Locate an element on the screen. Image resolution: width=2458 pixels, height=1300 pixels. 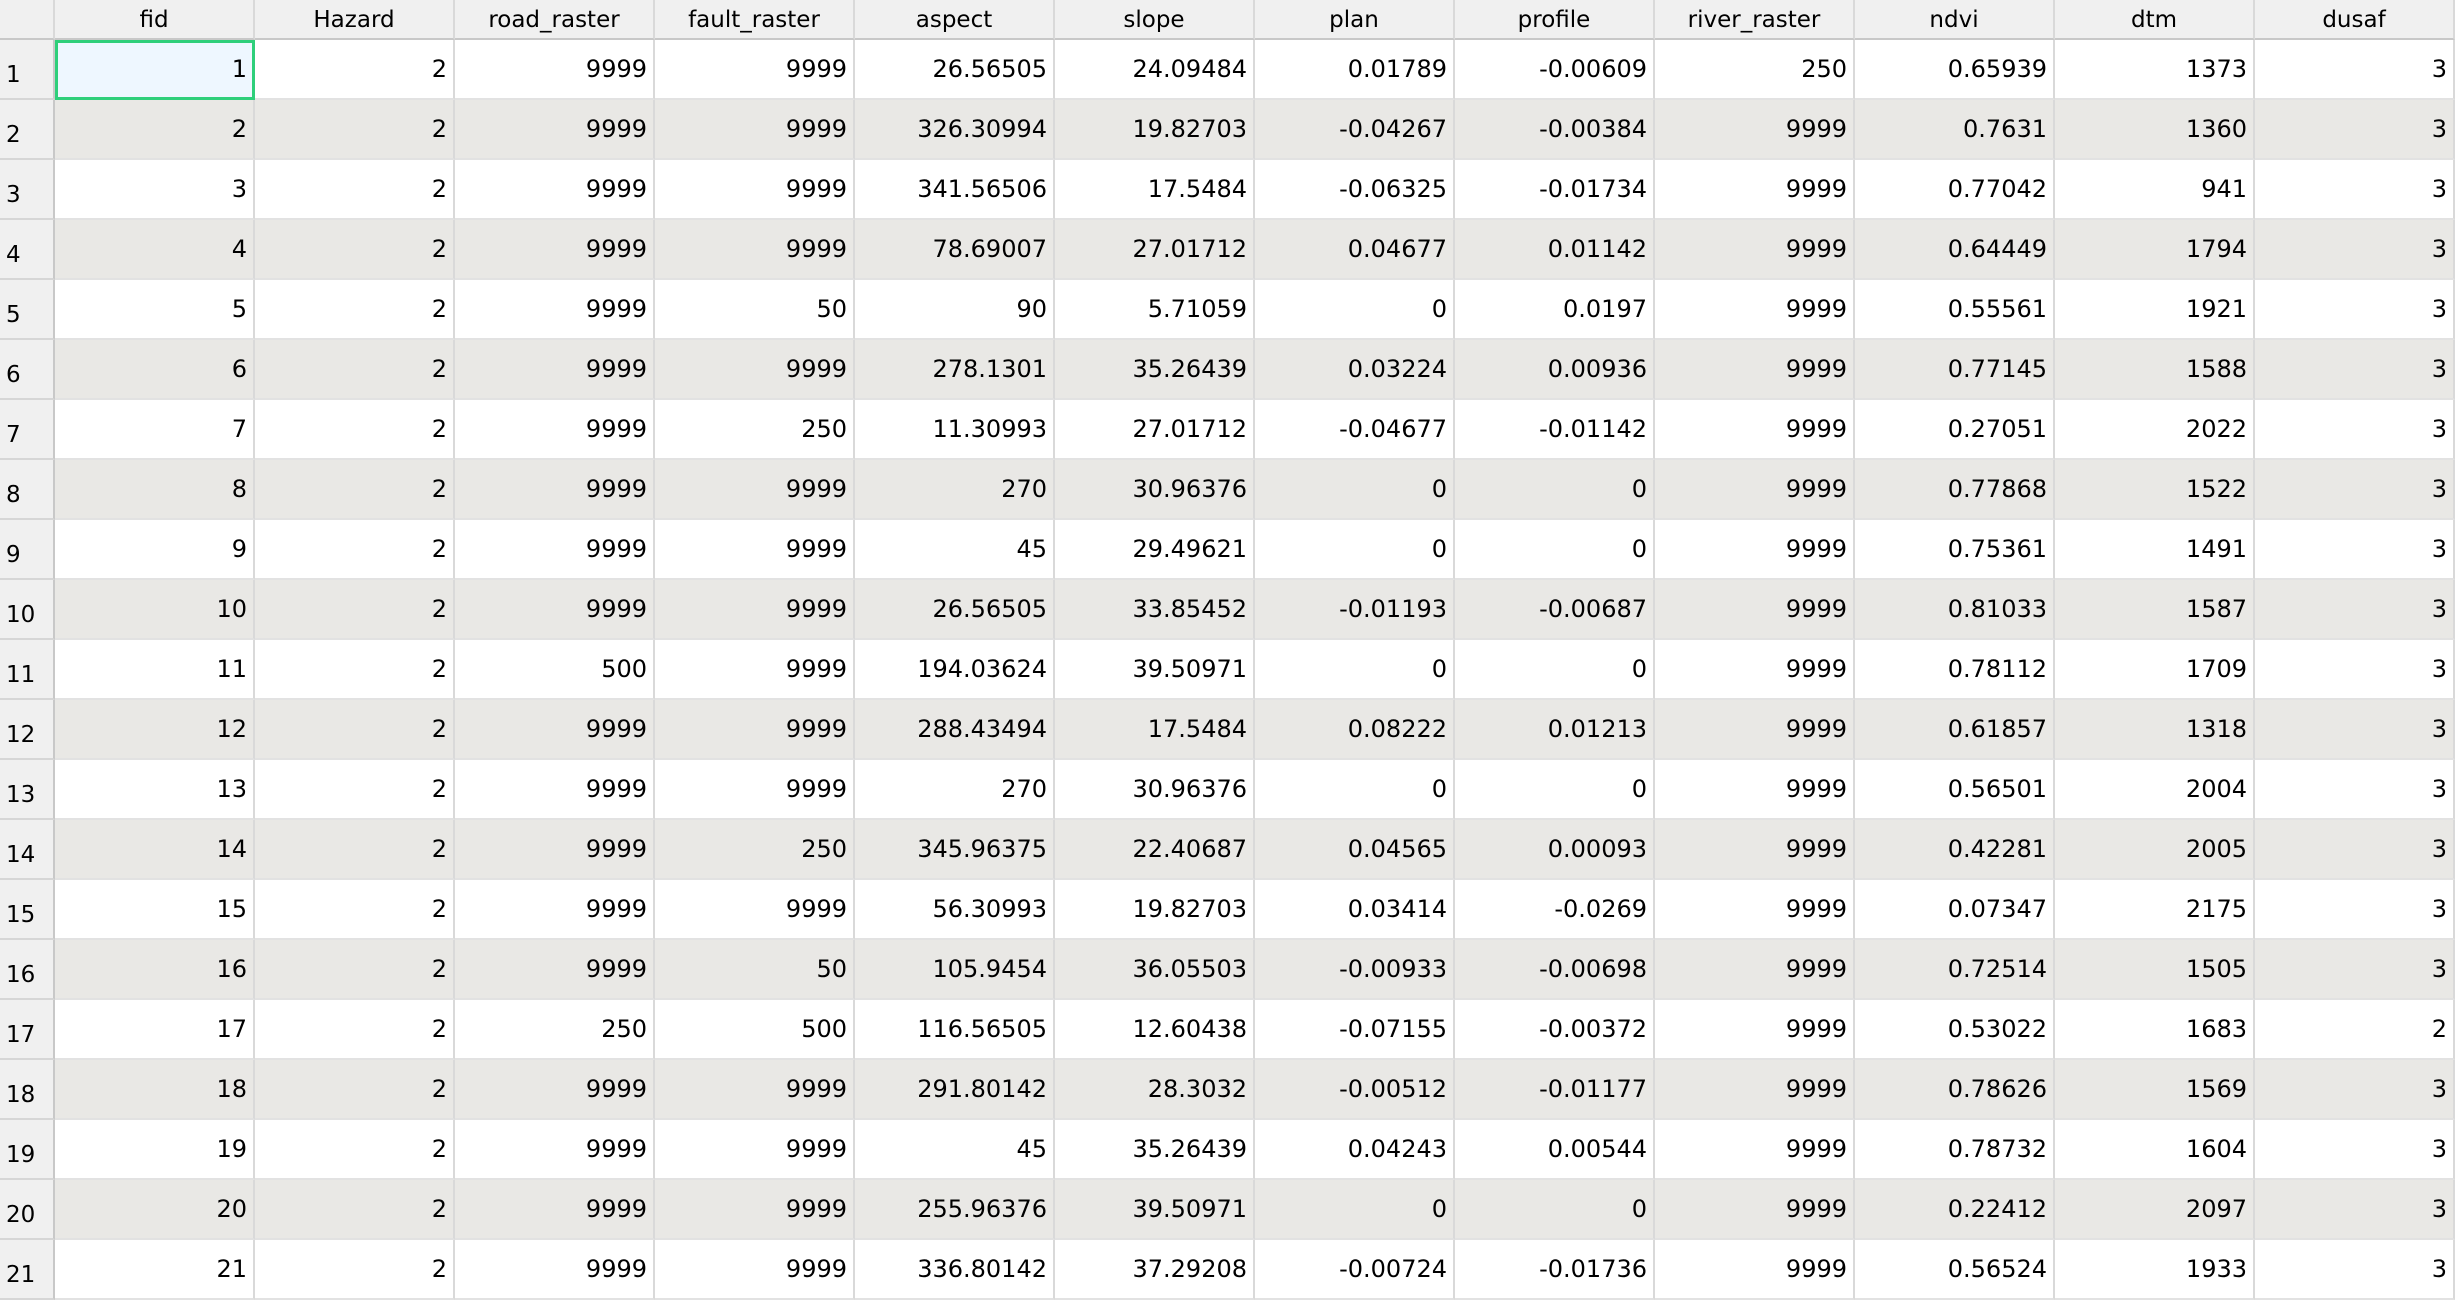
column-header-profile: profile is located at coordinates (1555, 20).